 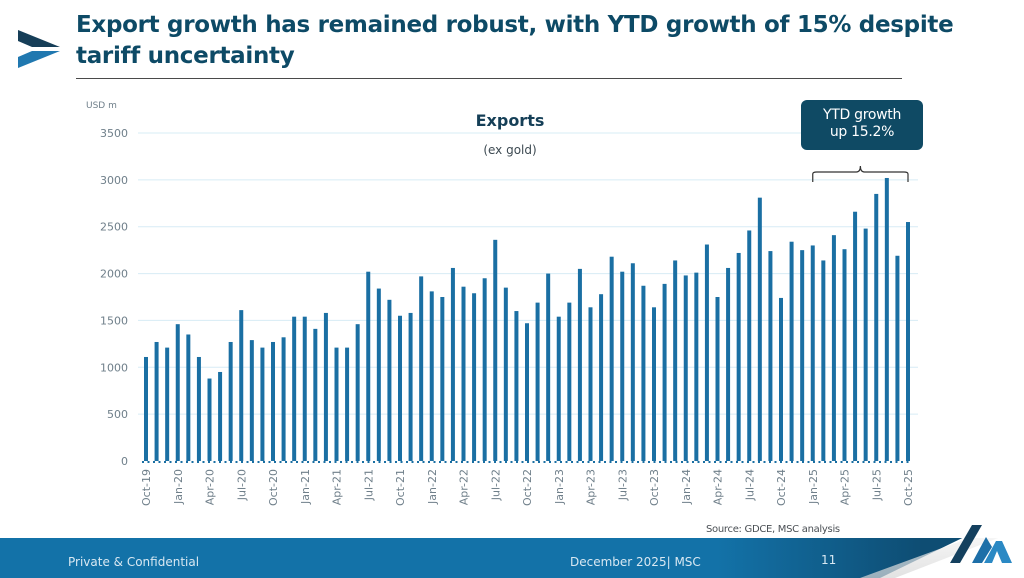 I want to click on y-tick-label: 3000, so click(x=114, y=180).